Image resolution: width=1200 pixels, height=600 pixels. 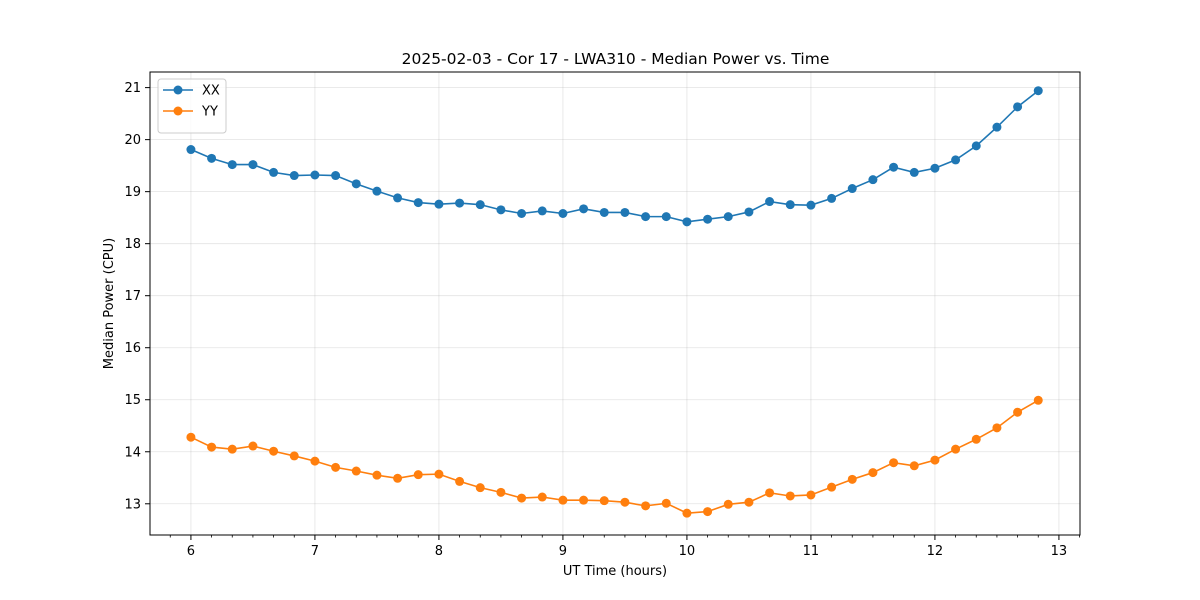 What do you see at coordinates (191, 91) in the screenshot?
I see `legend-entry-xx: XX` at bounding box center [191, 91].